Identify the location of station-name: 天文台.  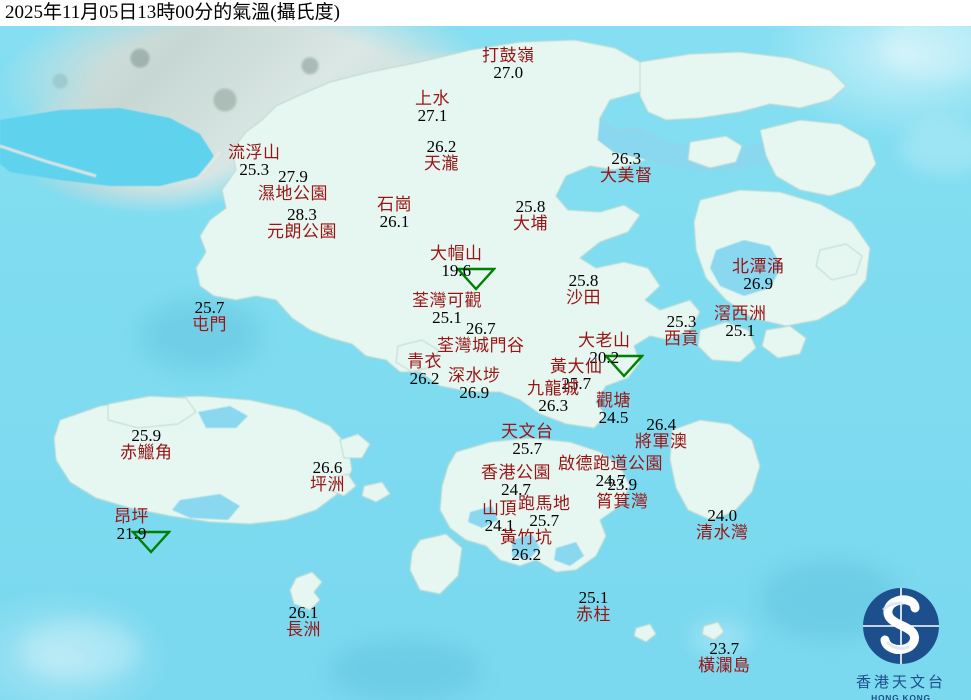
(527, 431).